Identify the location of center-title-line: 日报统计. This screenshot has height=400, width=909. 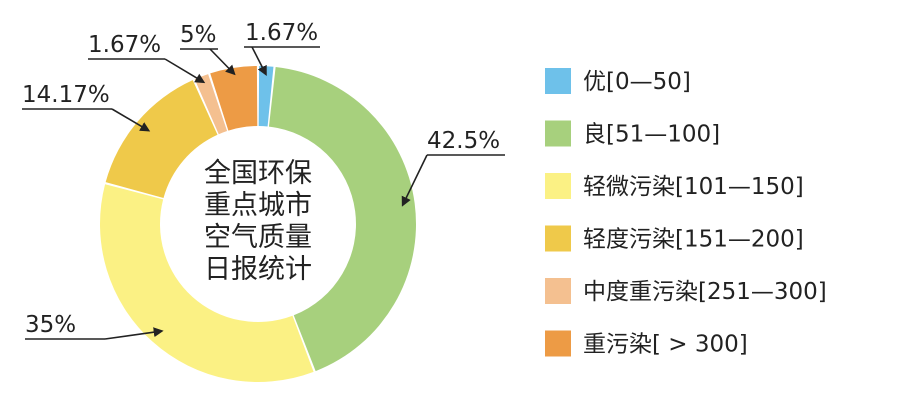
(258, 269).